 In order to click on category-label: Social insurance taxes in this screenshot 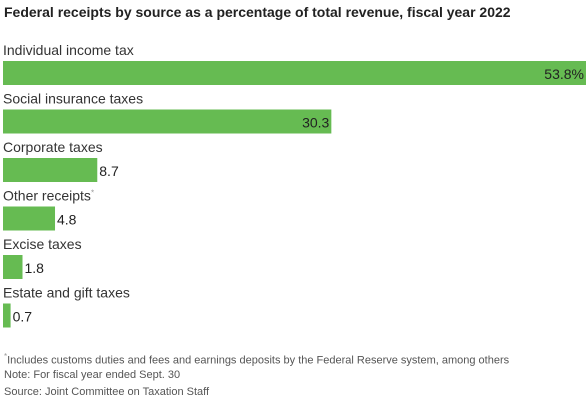, I will do `click(73, 99)`.